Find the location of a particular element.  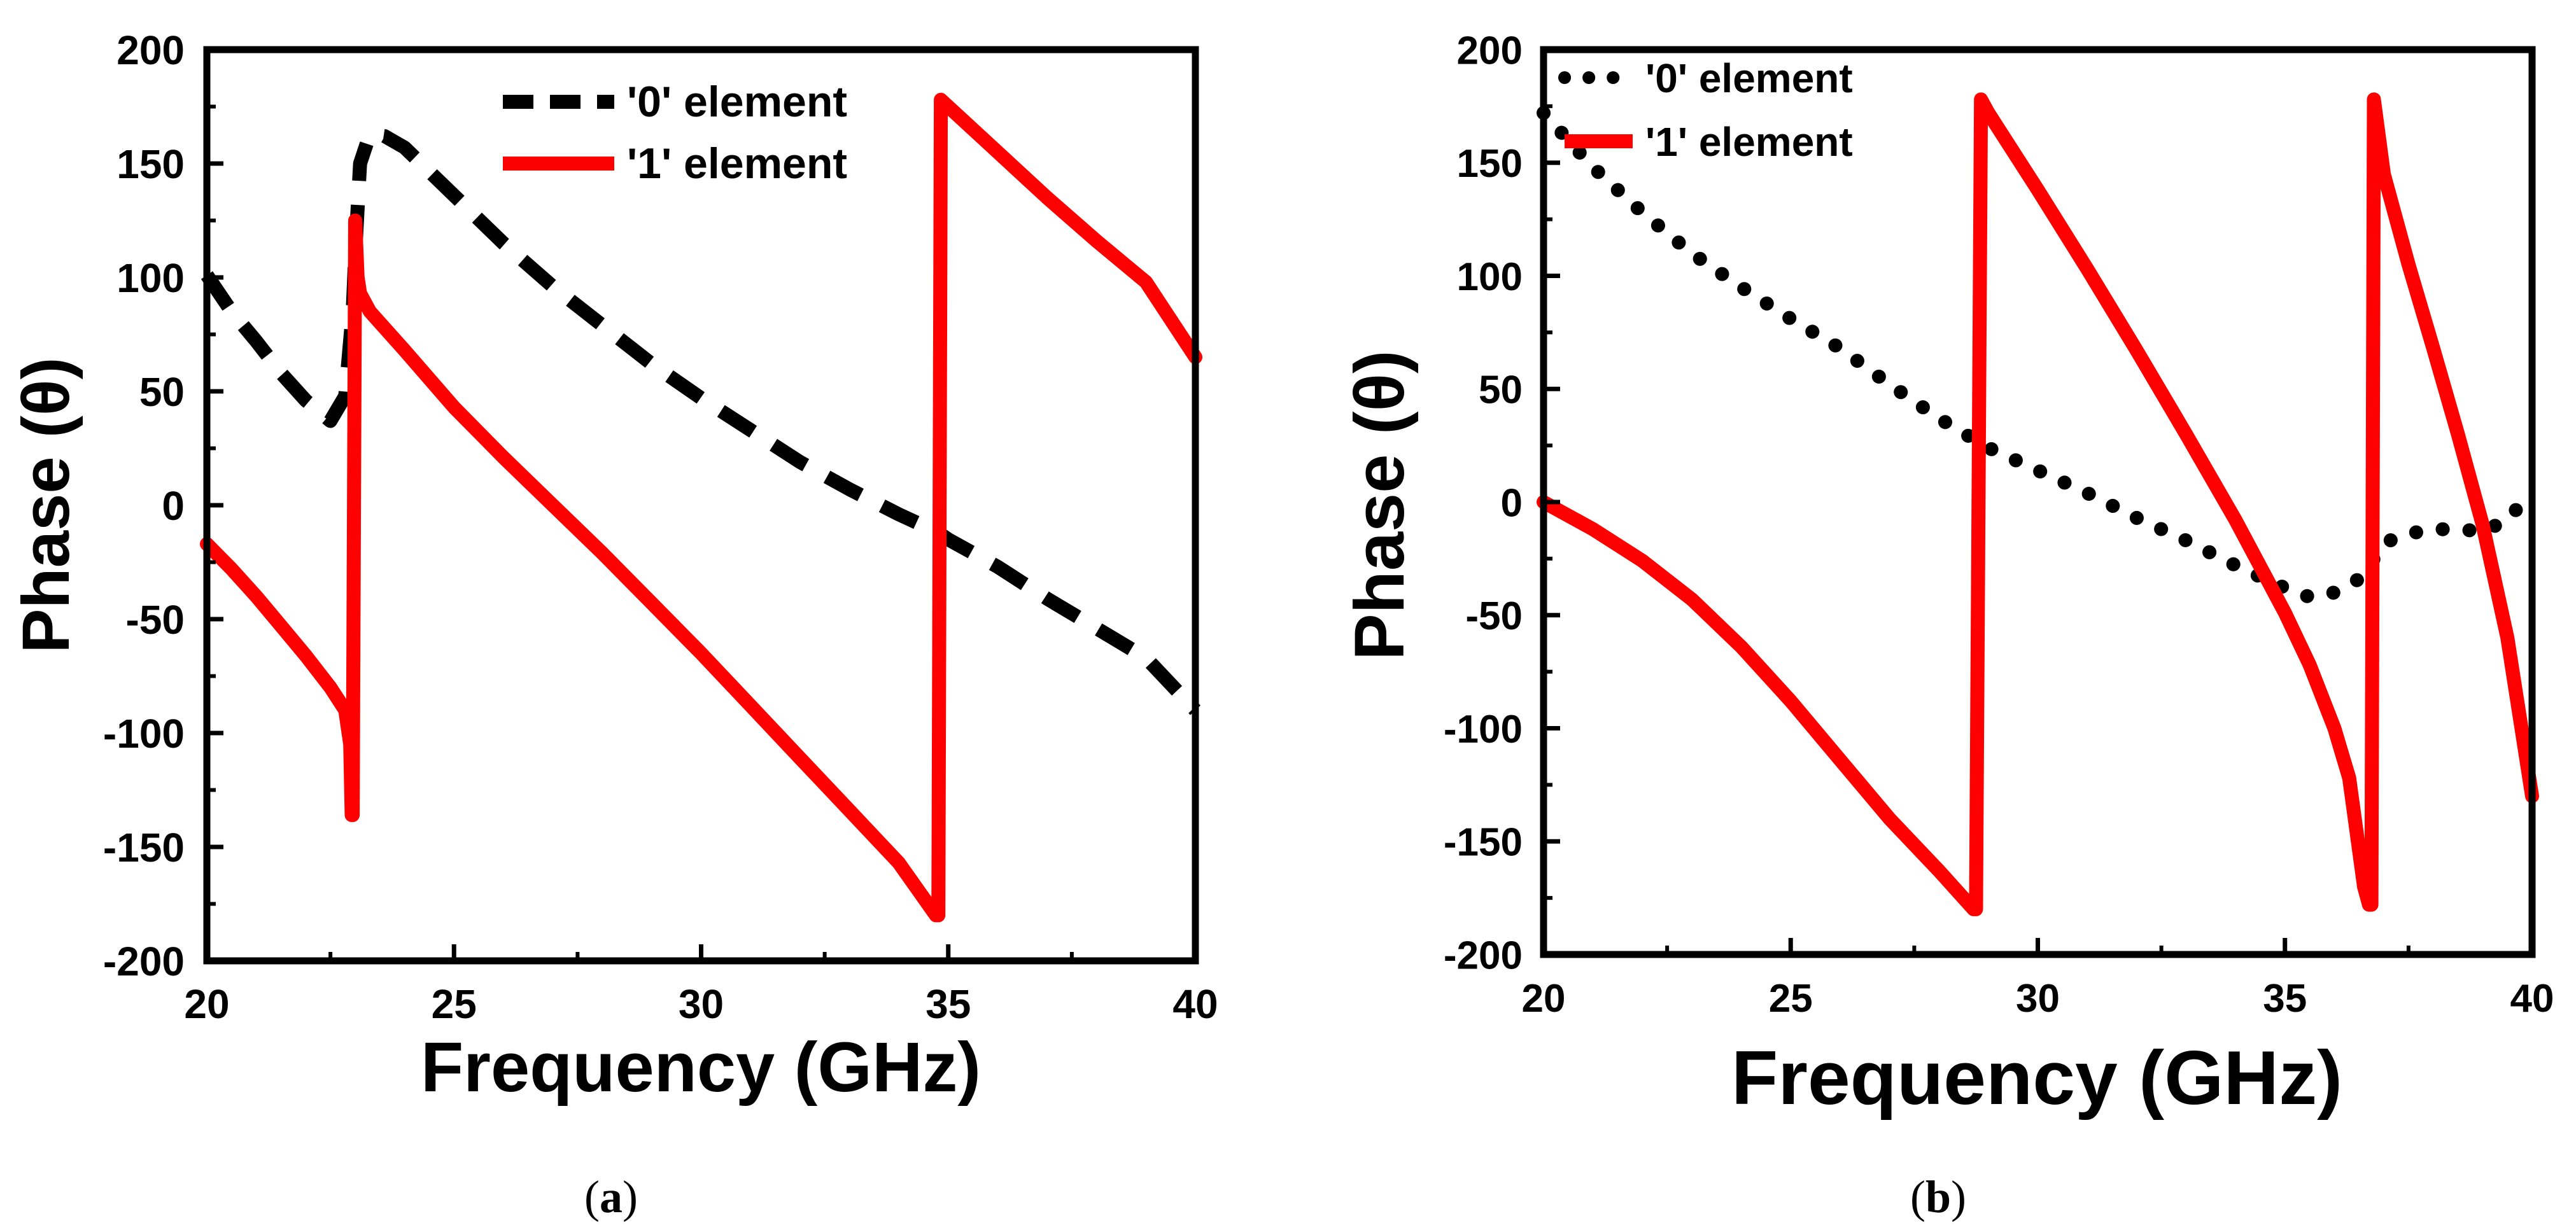

panel-a-y-tick-label: 50 is located at coordinates (162, 392).